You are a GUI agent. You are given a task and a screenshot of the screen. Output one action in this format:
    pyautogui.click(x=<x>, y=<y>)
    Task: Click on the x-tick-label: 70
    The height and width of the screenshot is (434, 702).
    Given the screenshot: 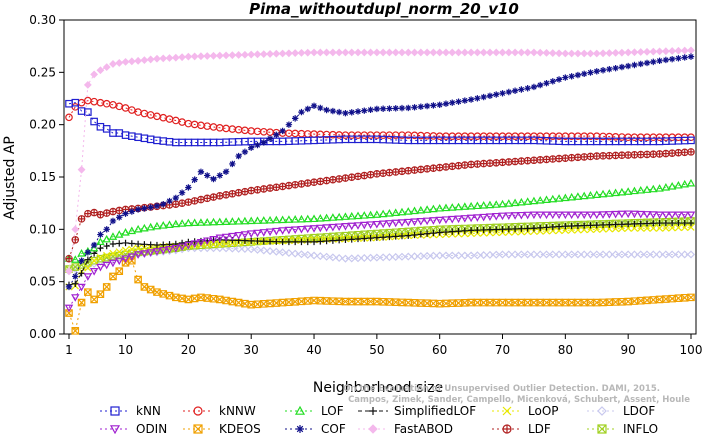 What is the action you would take?
    pyautogui.click(x=502, y=350)
    